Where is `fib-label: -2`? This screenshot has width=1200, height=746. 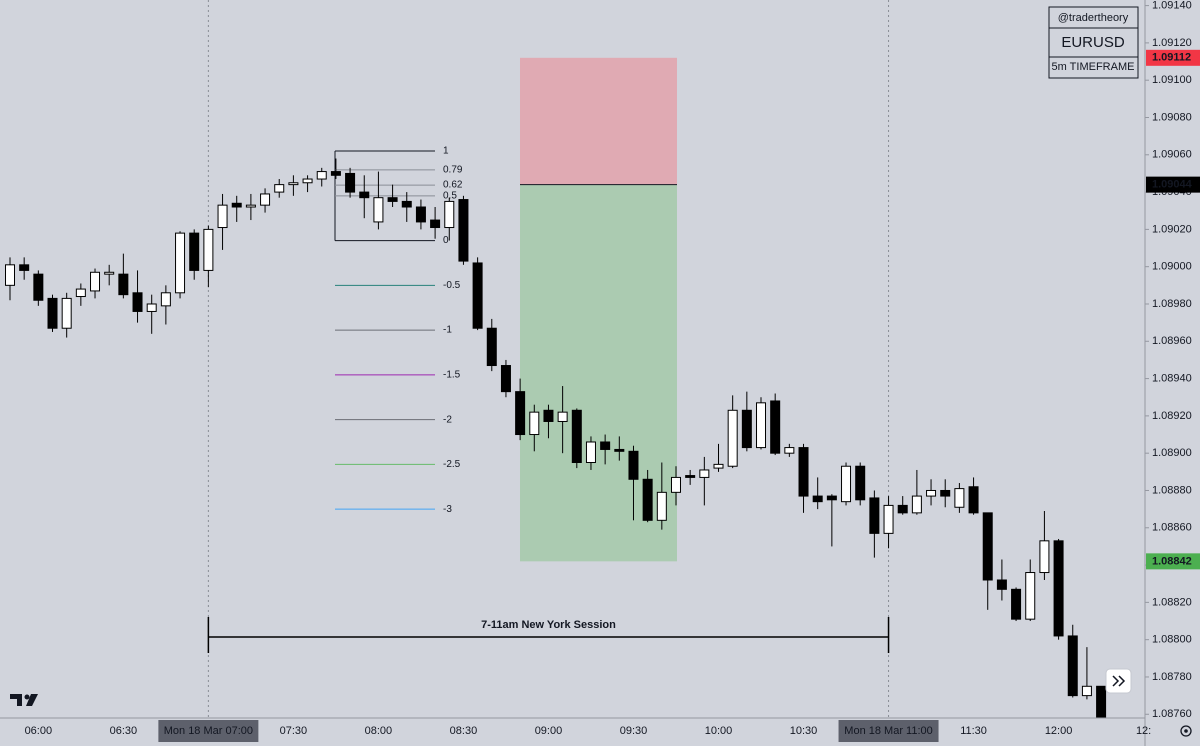
fib-label: -2 is located at coordinates (447, 419).